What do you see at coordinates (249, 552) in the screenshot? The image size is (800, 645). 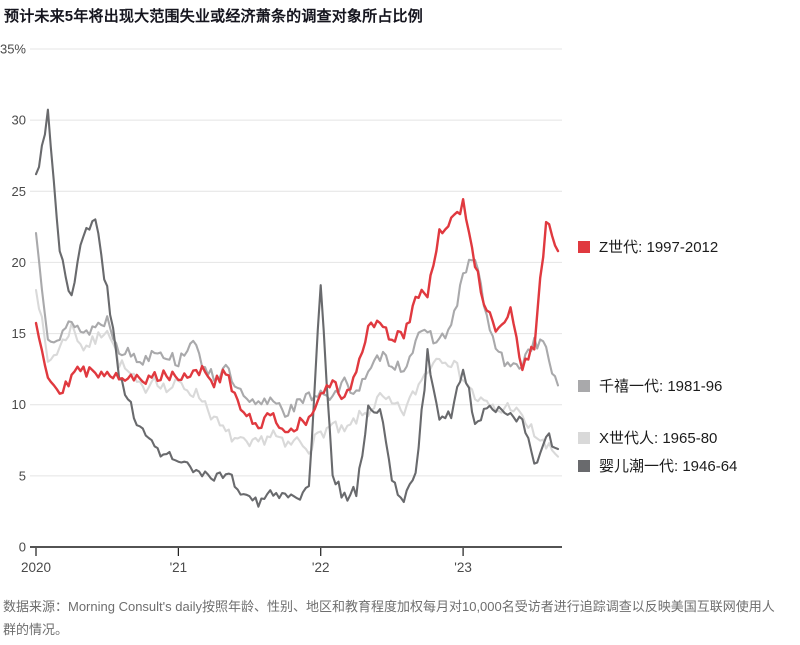 I see `x-axis-ticks` at bounding box center [249, 552].